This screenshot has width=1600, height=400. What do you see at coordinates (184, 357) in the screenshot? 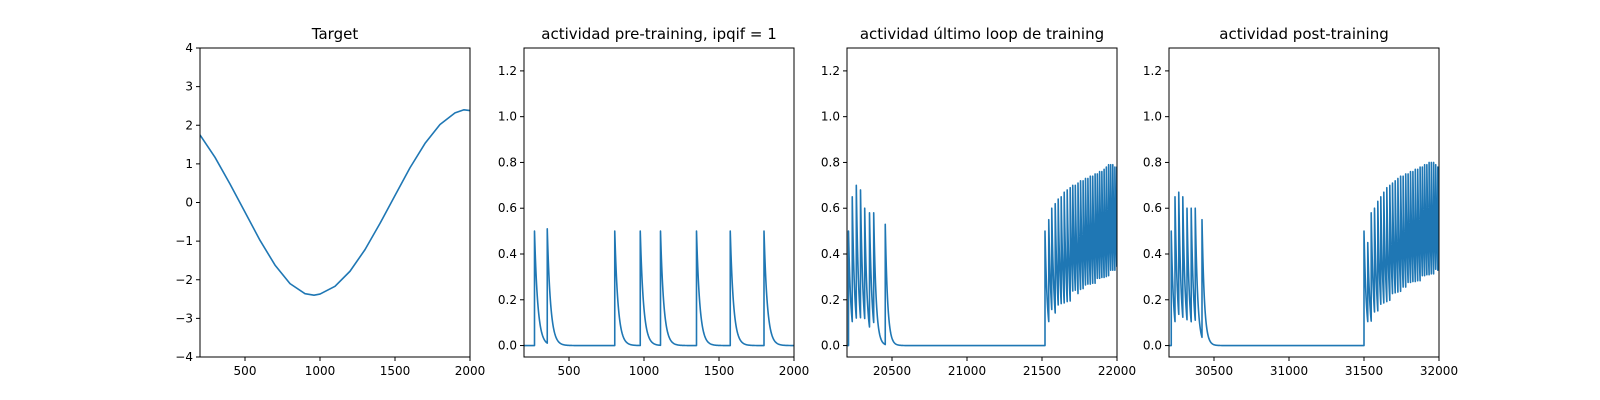
I see `y-tick-label: −4` at bounding box center [184, 357].